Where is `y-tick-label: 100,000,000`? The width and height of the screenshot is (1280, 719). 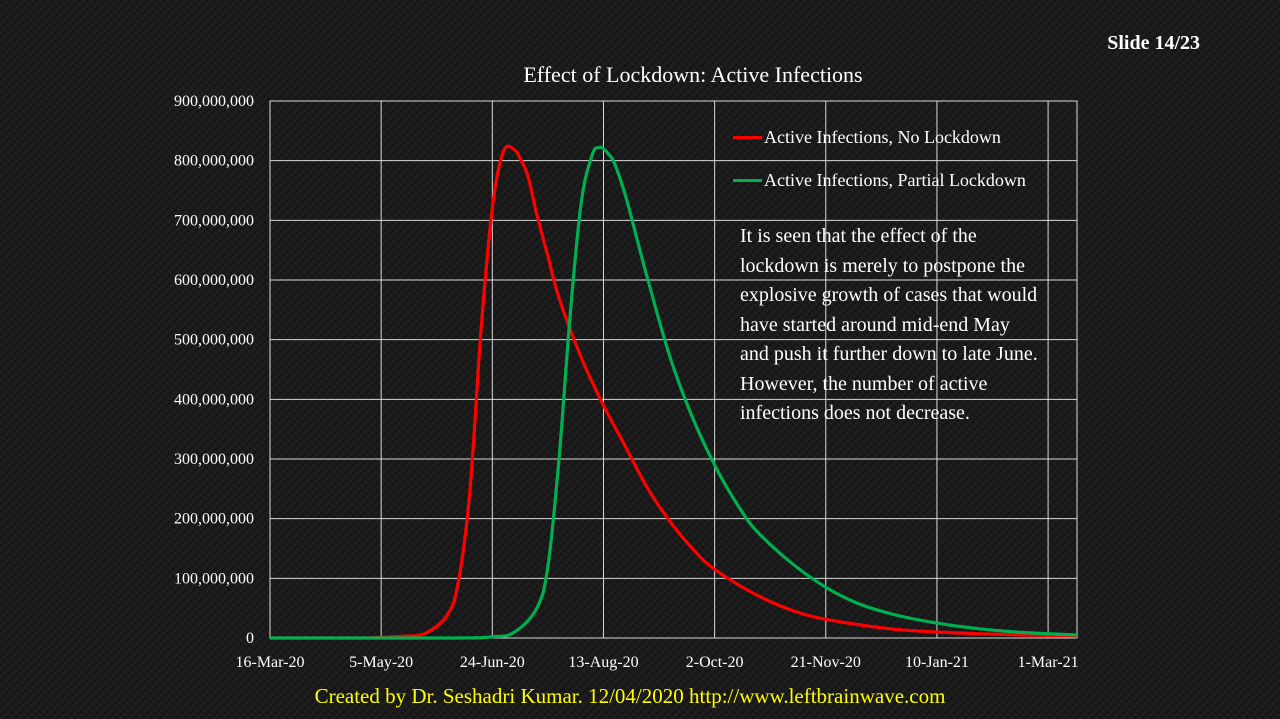 y-tick-label: 100,000,000 is located at coordinates (214, 578).